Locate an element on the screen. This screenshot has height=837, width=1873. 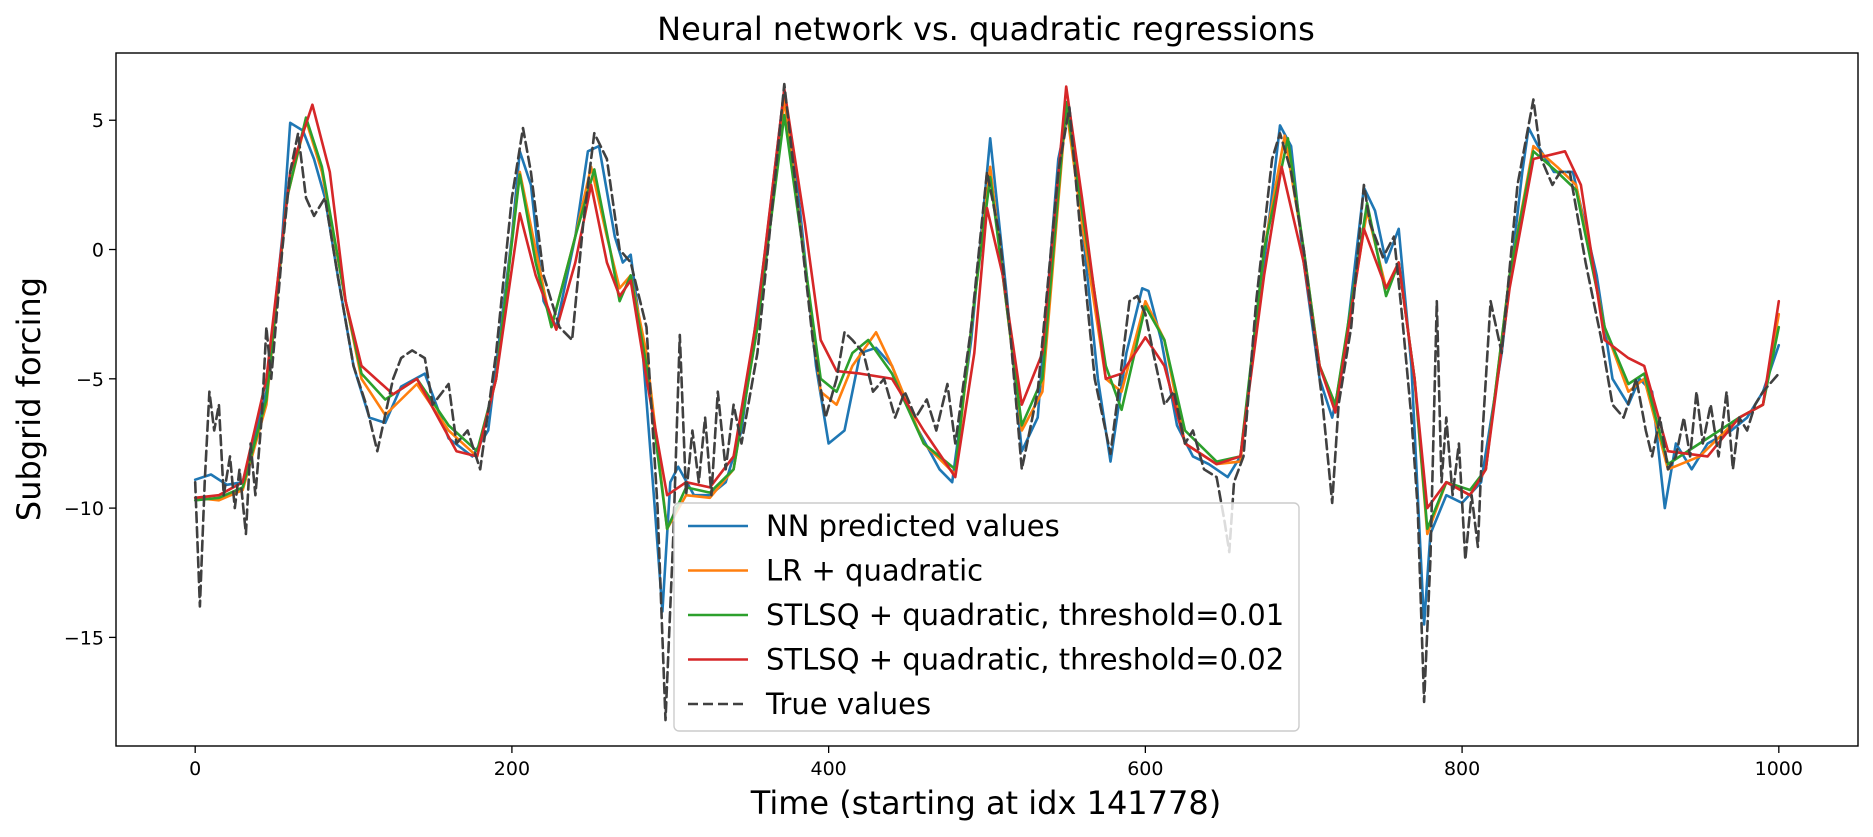
legend-label-3: STLSQ + quadratic, threshold=0.02 is located at coordinates (1025, 660).